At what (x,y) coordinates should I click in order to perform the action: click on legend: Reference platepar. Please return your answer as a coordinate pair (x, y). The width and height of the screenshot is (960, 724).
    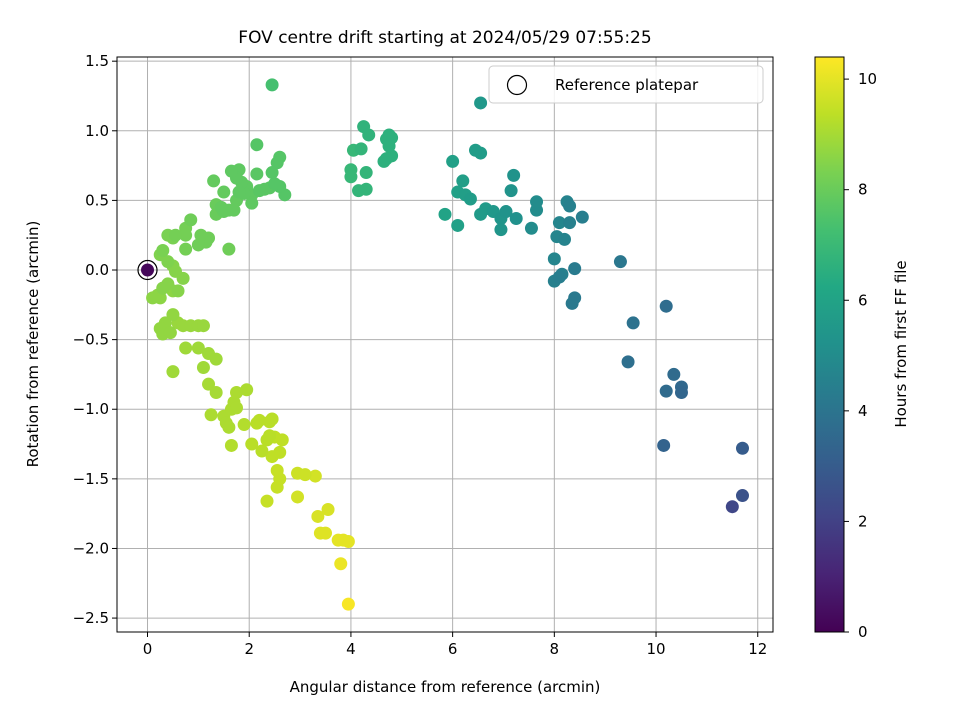
    Looking at the image, I should click on (626, 84).